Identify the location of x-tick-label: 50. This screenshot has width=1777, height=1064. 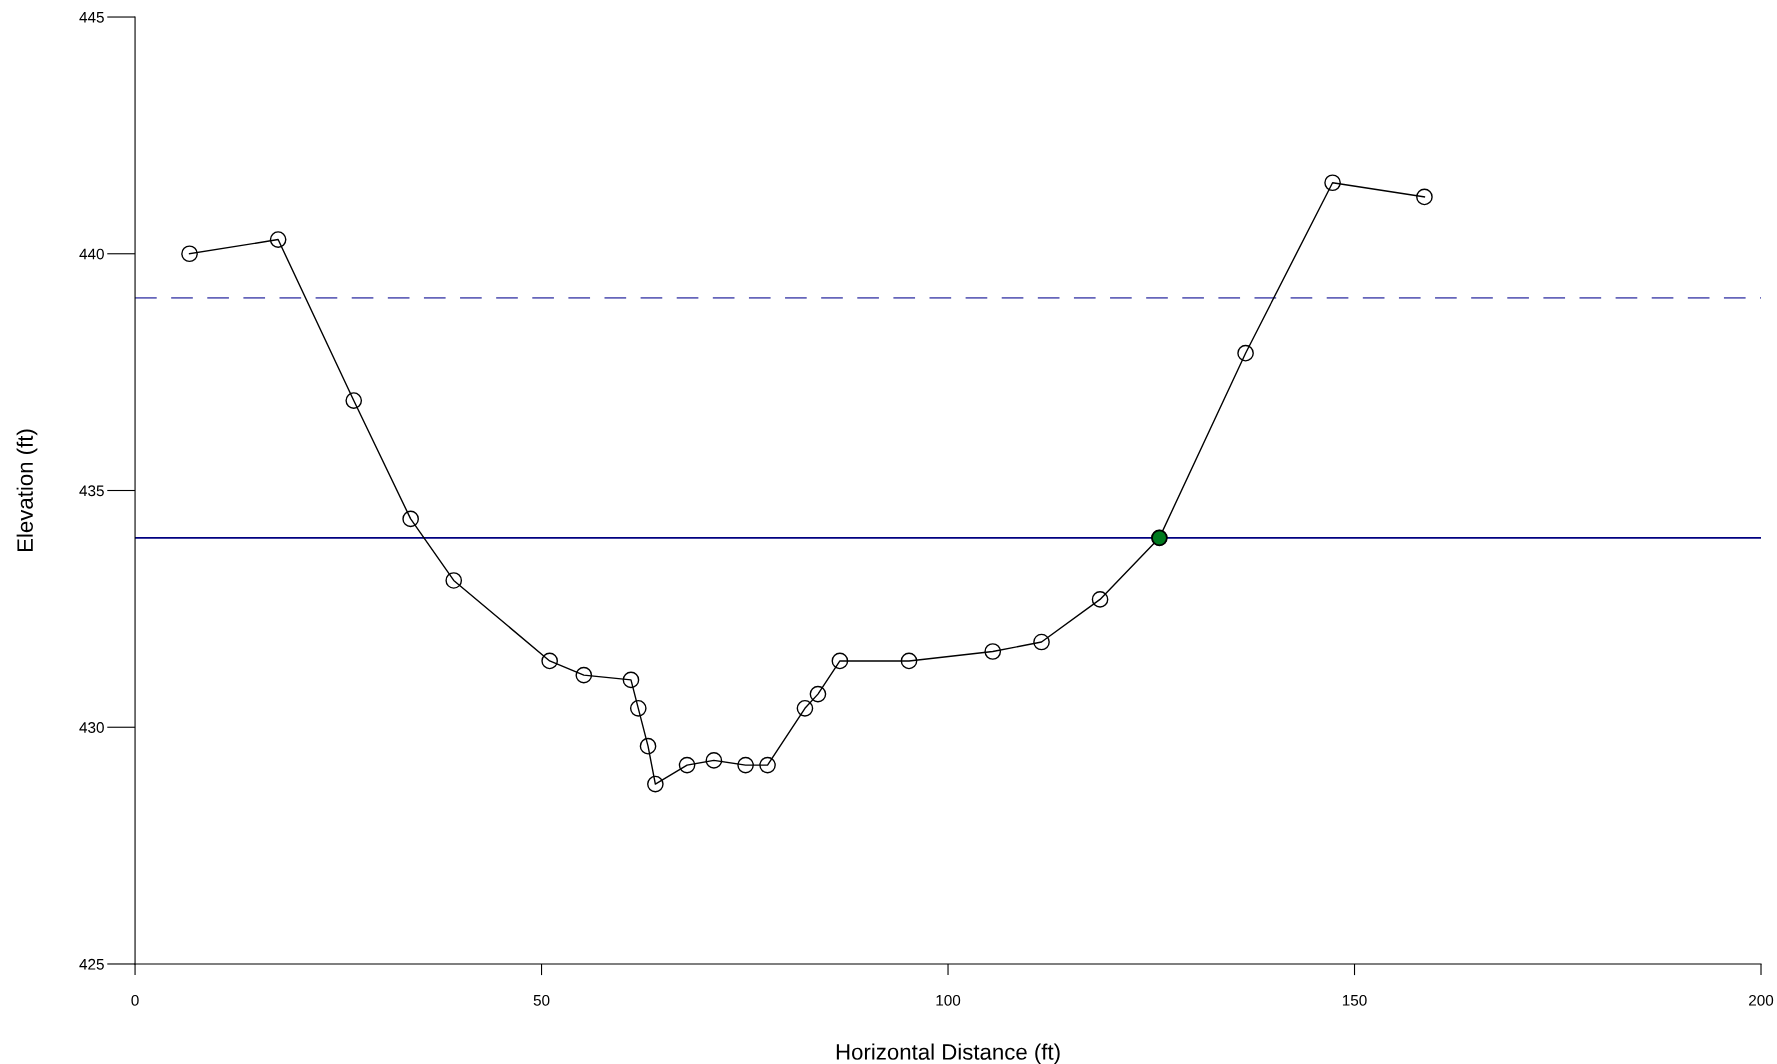
(541, 1000).